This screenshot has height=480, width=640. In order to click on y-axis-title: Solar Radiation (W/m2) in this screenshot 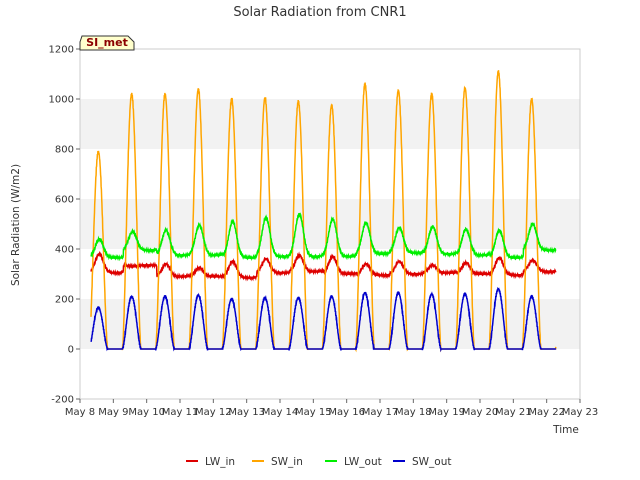, I will do `click(16, 225)`.